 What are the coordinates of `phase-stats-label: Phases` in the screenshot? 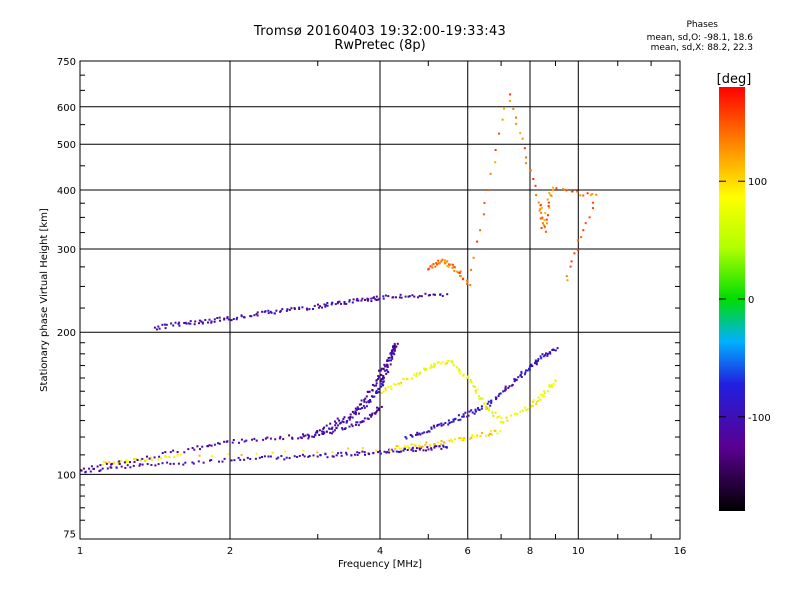 It's located at (702, 25).